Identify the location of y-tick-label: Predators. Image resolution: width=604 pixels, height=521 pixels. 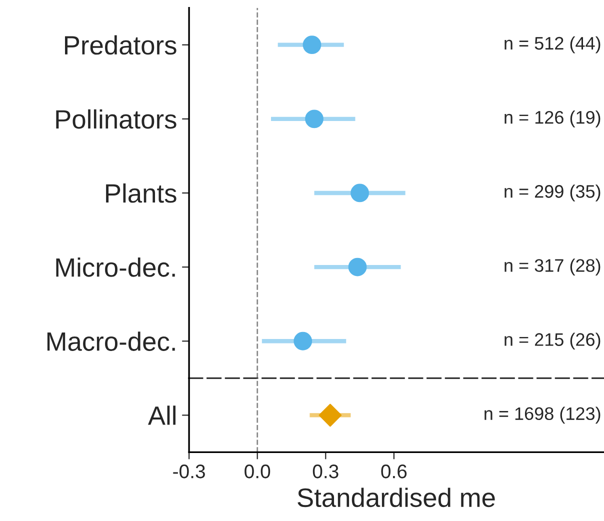
(120, 45).